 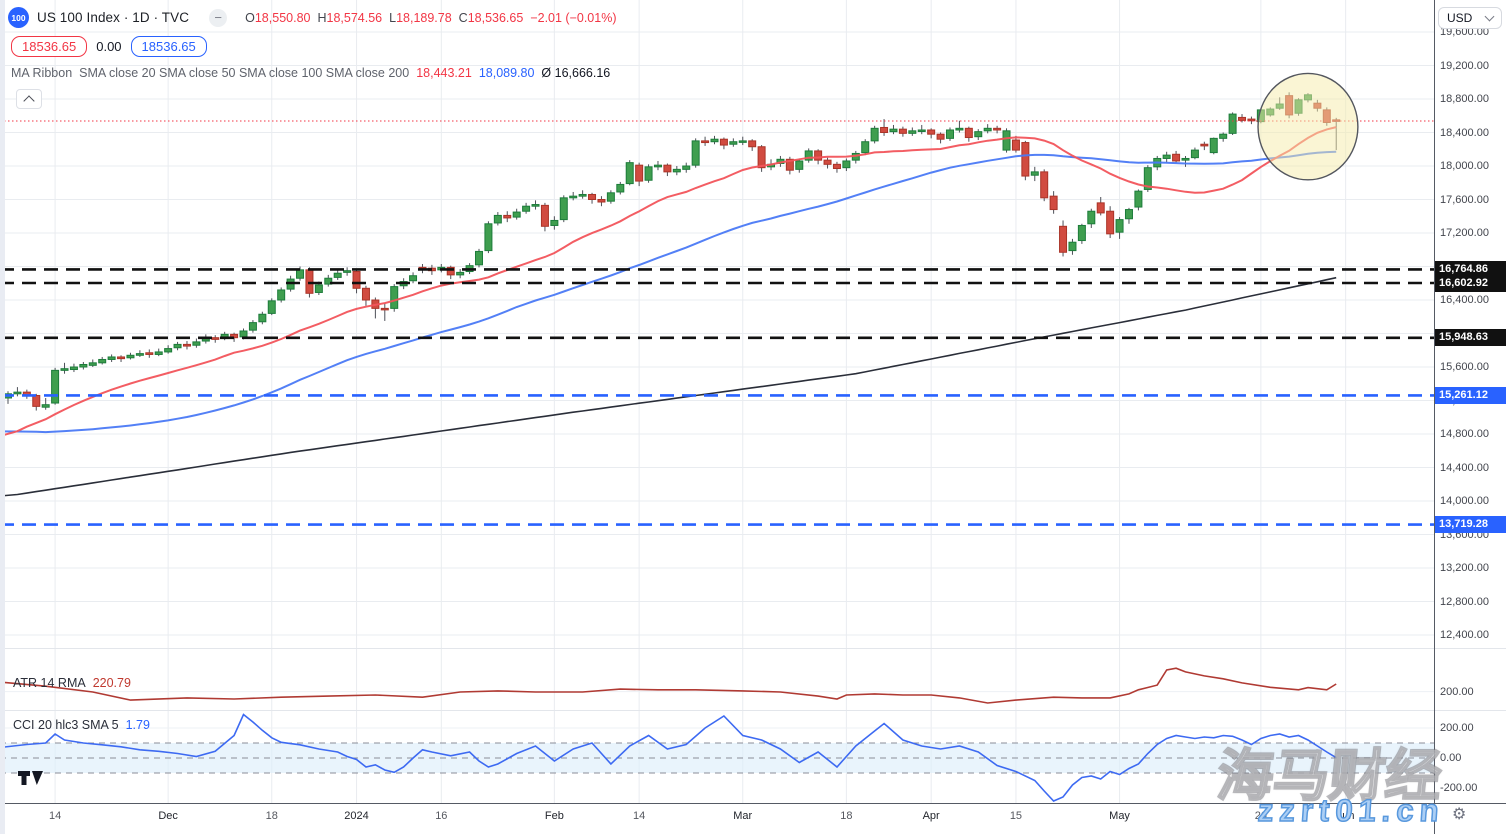 What do you see at coordinates (18, 17) in the screenshot?
I see `symbol-logo: 100` at bounding box center [18, 17].